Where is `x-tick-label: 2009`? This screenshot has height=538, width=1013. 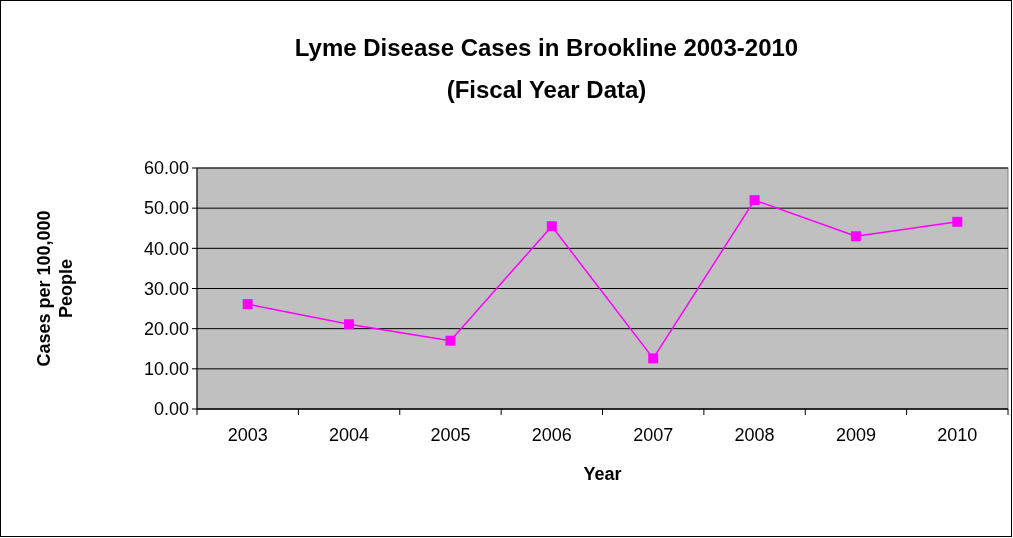
x-tick-label: 2009 is located at coordinates (855, 435).